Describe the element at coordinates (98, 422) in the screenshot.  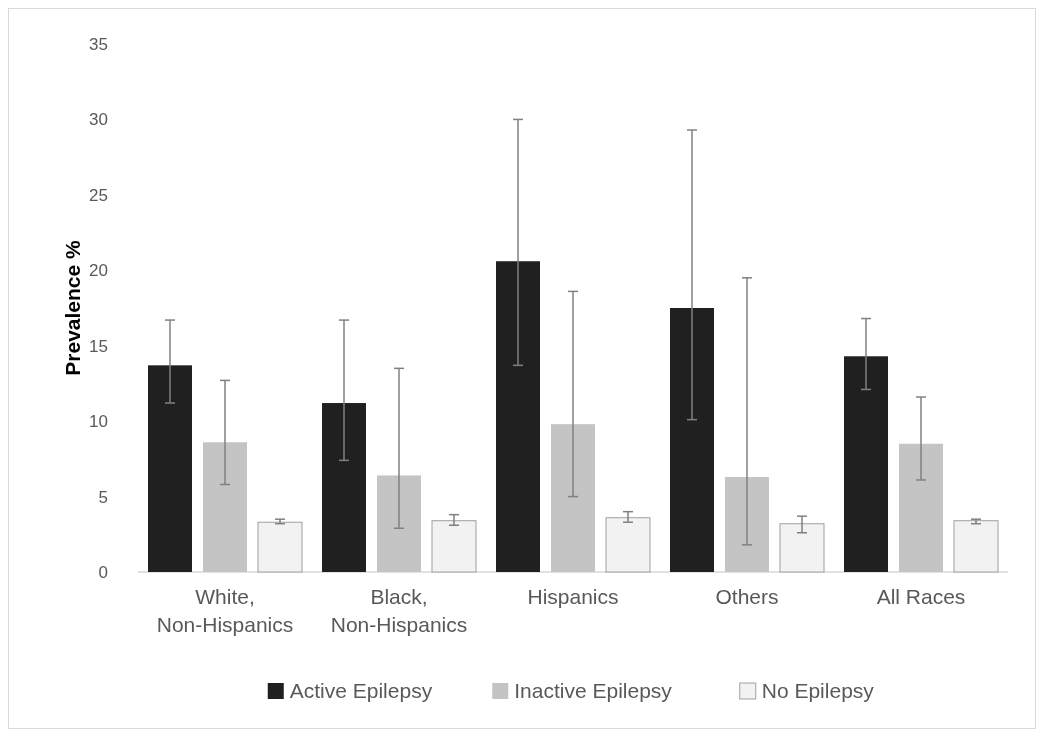
I see `y-tick-label: 10` at that location.